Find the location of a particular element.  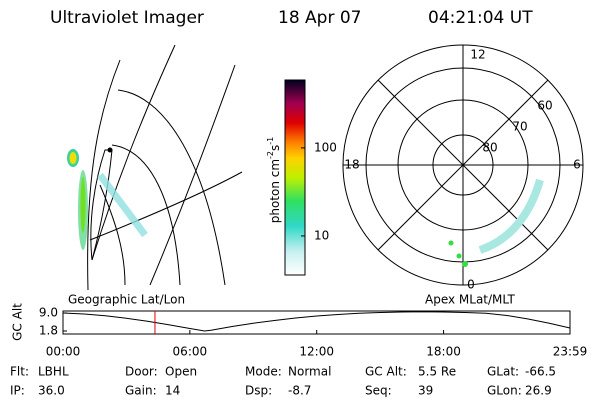

info-value: -66.5 is located at coordinates (540, 372).